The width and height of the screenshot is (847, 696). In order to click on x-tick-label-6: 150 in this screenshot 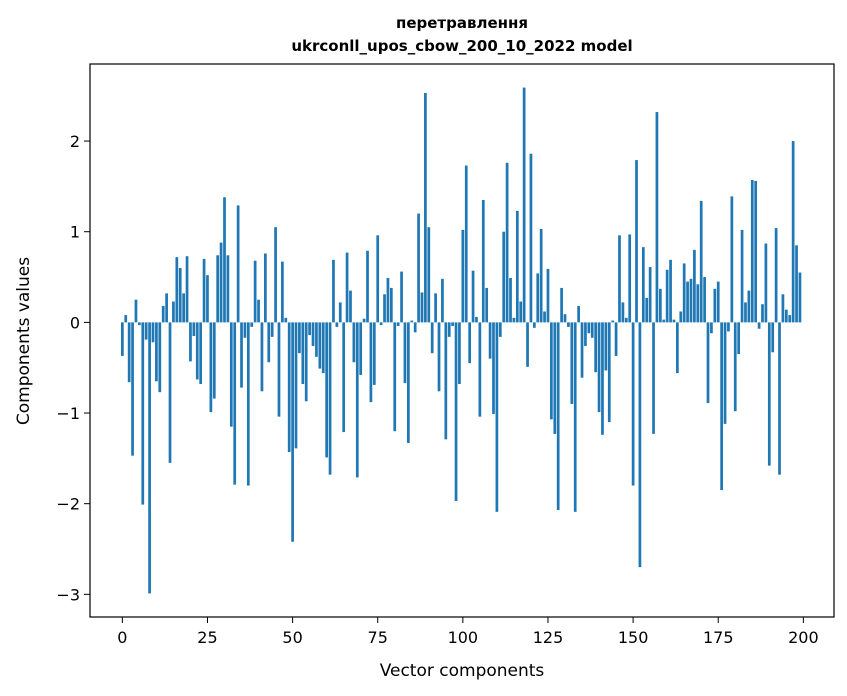, I will do `click(633, 637)`.